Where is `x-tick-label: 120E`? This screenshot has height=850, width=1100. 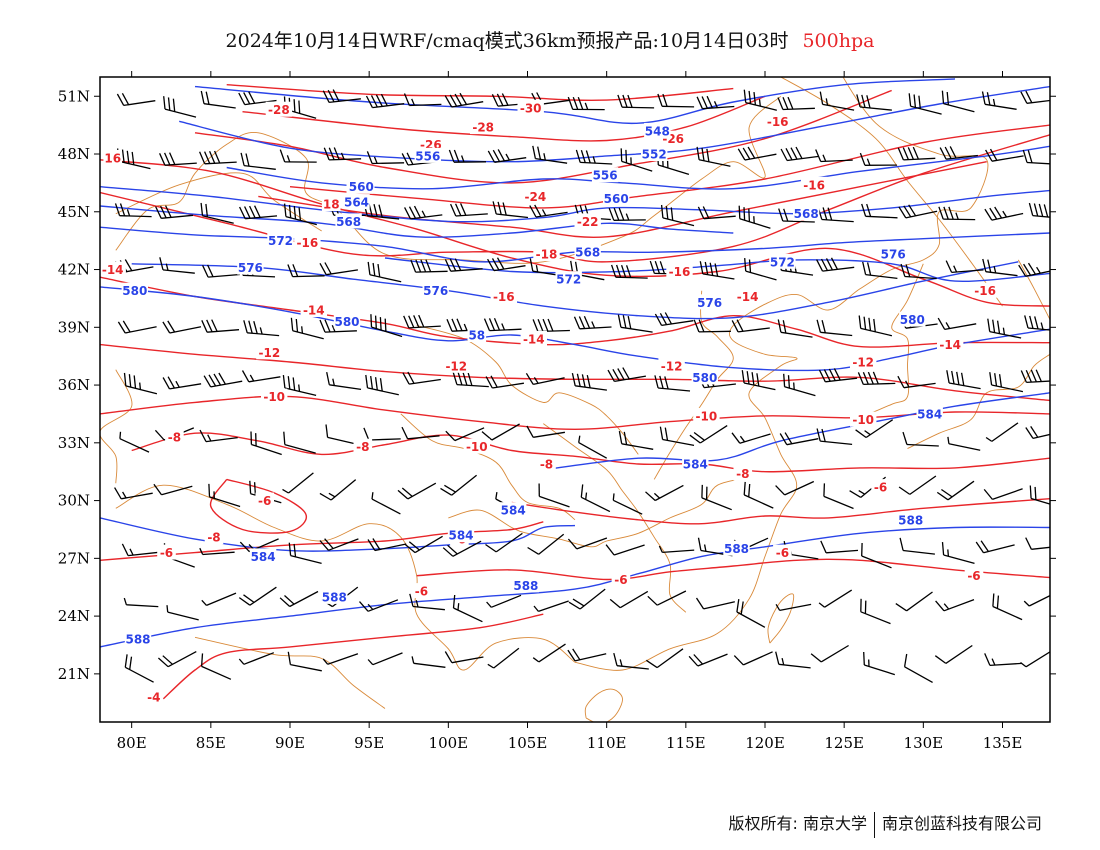
x-tick-label: 120E is located at coordinates (765, 743).